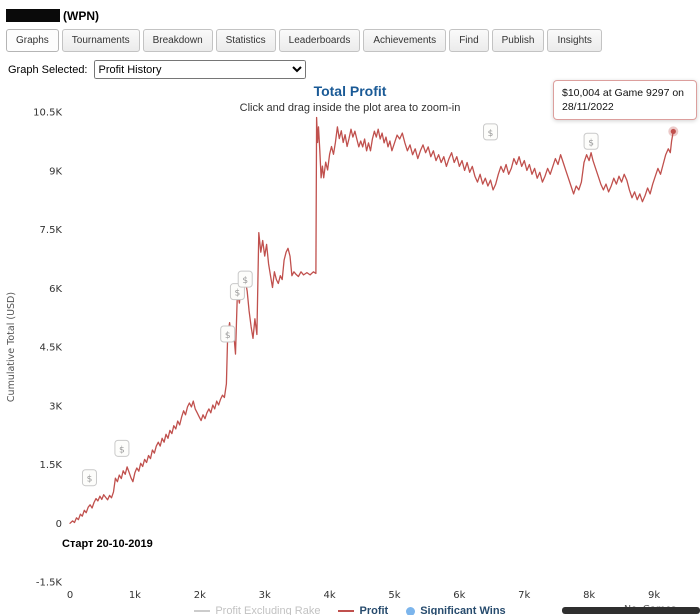 The image size is (700, 615). Describe the element at coordinates (245, 40) in the screenshot. I see `tab-statistics: Statistics` at that location.